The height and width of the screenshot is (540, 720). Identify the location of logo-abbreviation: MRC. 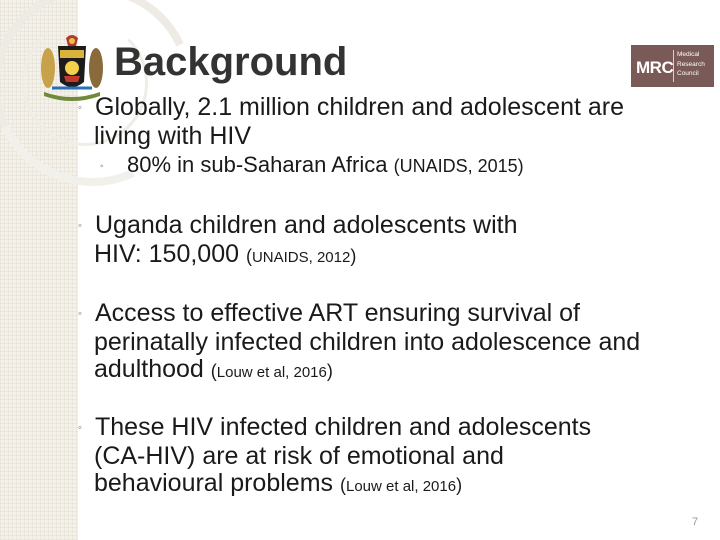
(655, 67).